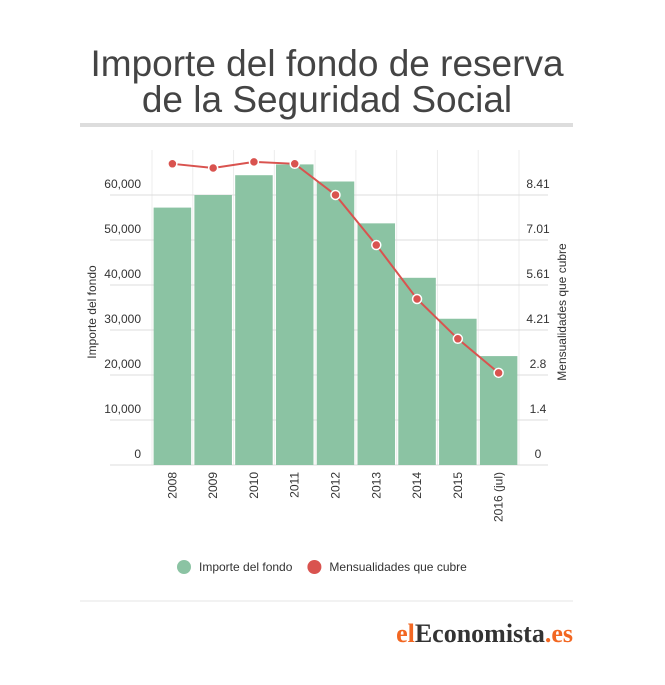 The width and height of the screenshot is (665, 685). Describe the element at coordinates (327, 99) in the screenshot. I see `chart-title: de la Seguridad Social` at that location.